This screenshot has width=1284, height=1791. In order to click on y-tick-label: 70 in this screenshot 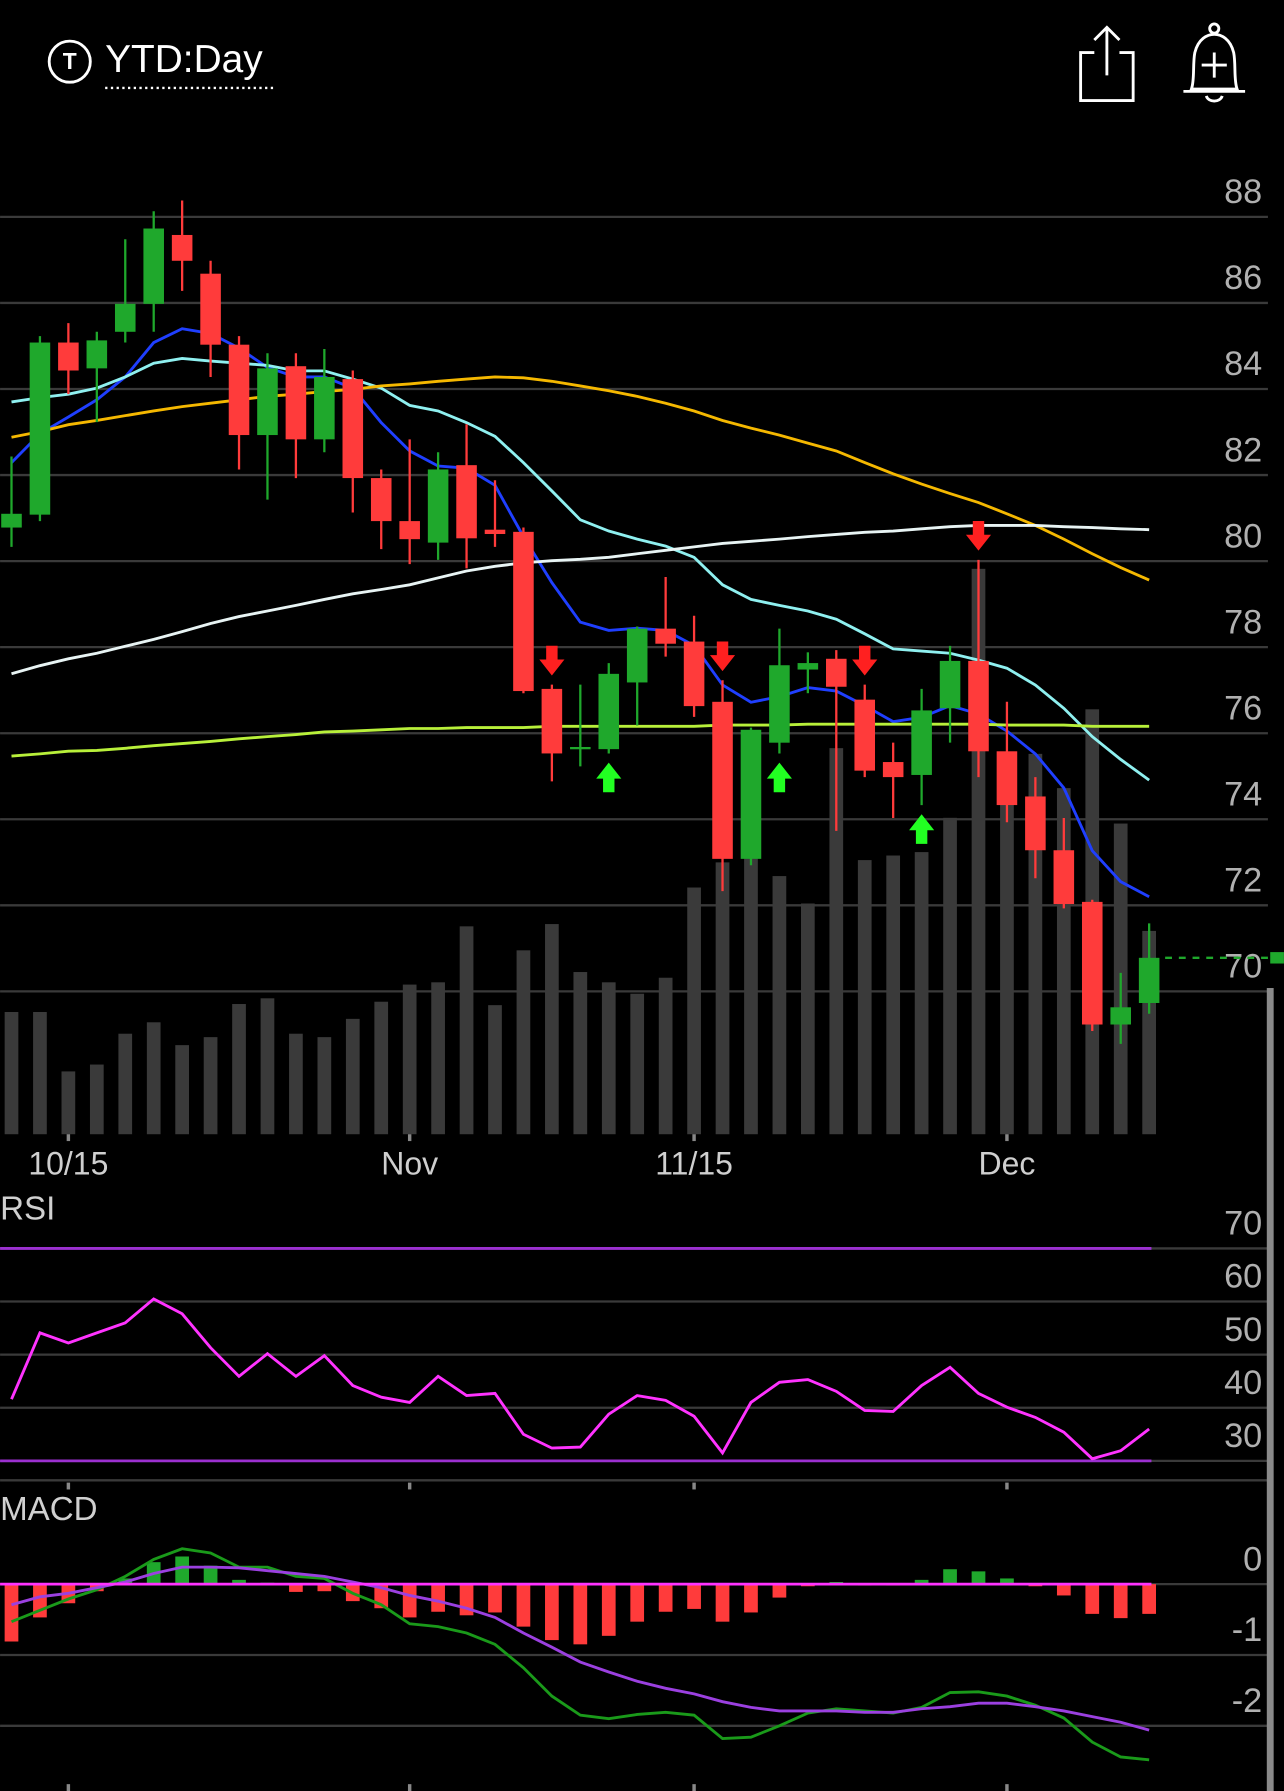, I will do `click(1243, 1224)`.